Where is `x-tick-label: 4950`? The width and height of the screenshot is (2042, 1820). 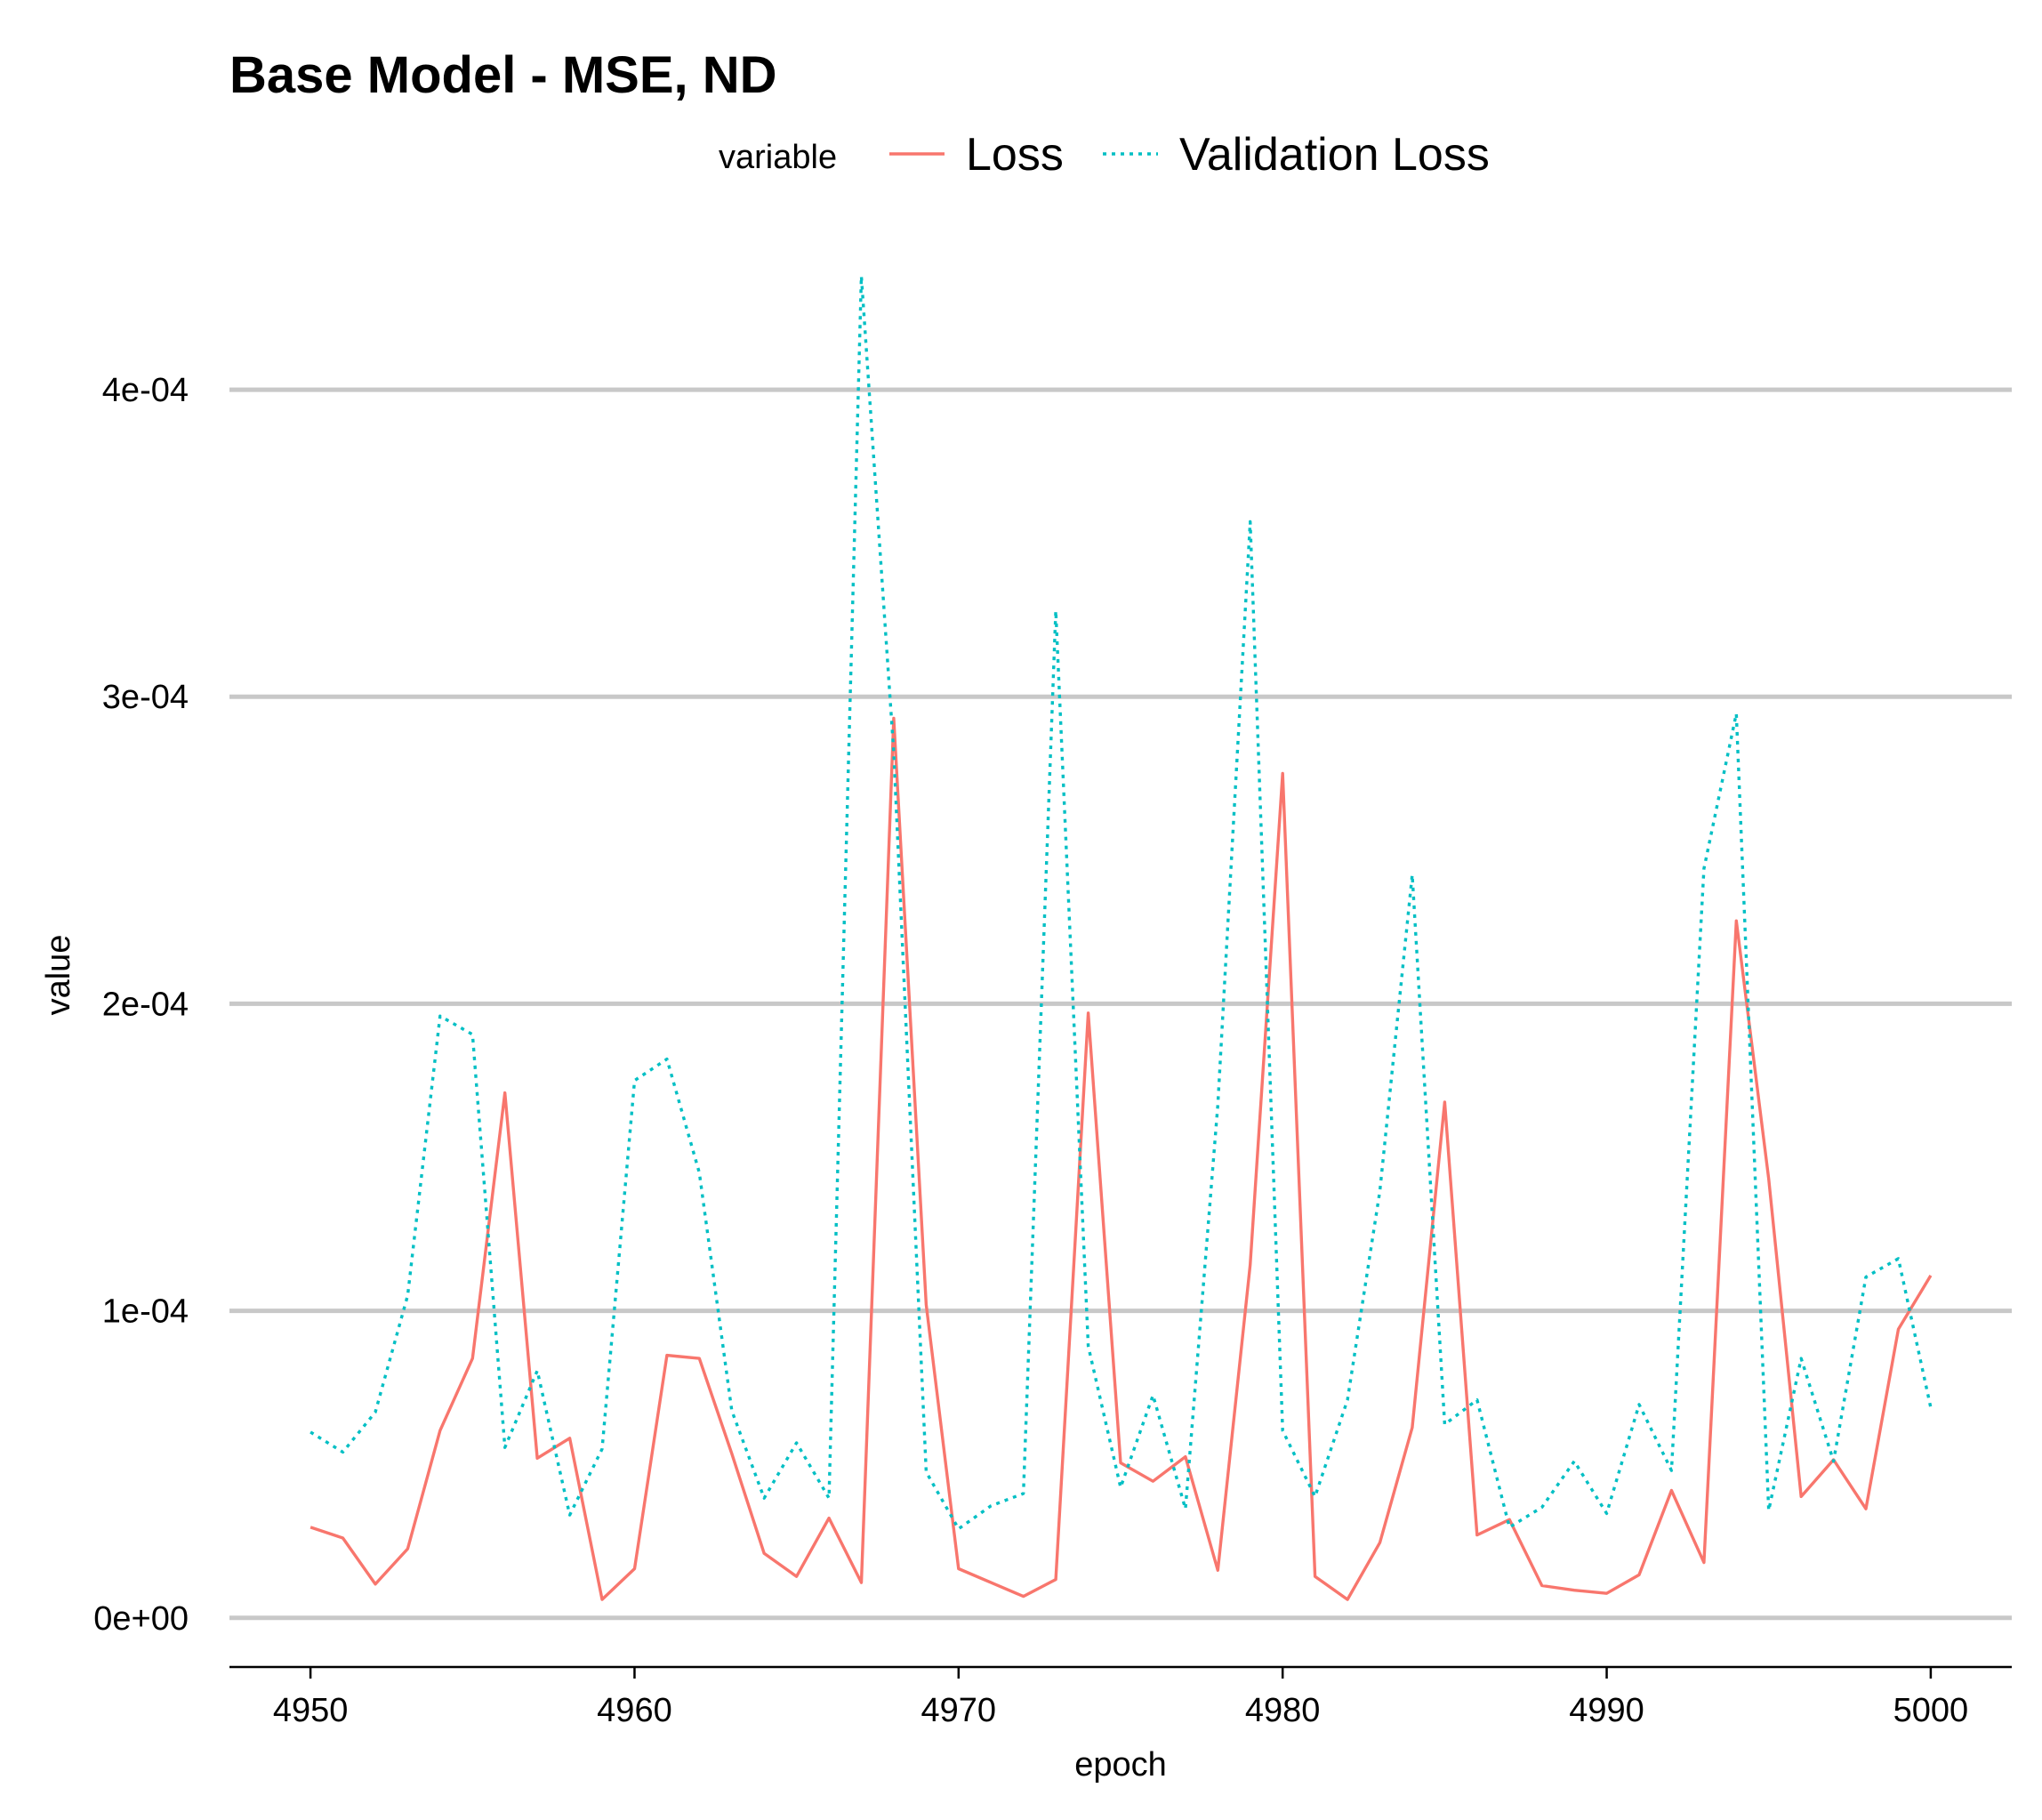 x-tick-label: 4950 is located at coordinates (311, 1710).